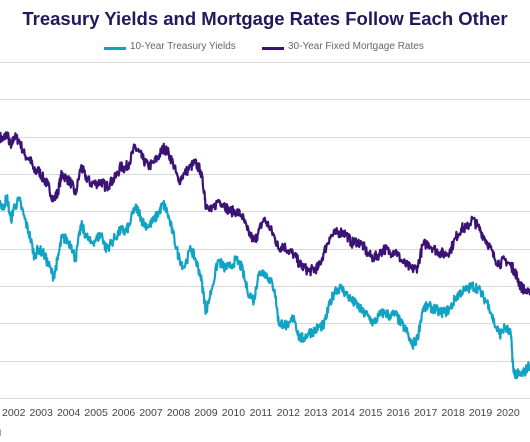  Describe the element at coordinates (426, 413) in the screenshot. I see `x-tick-label: 2017` at that location.